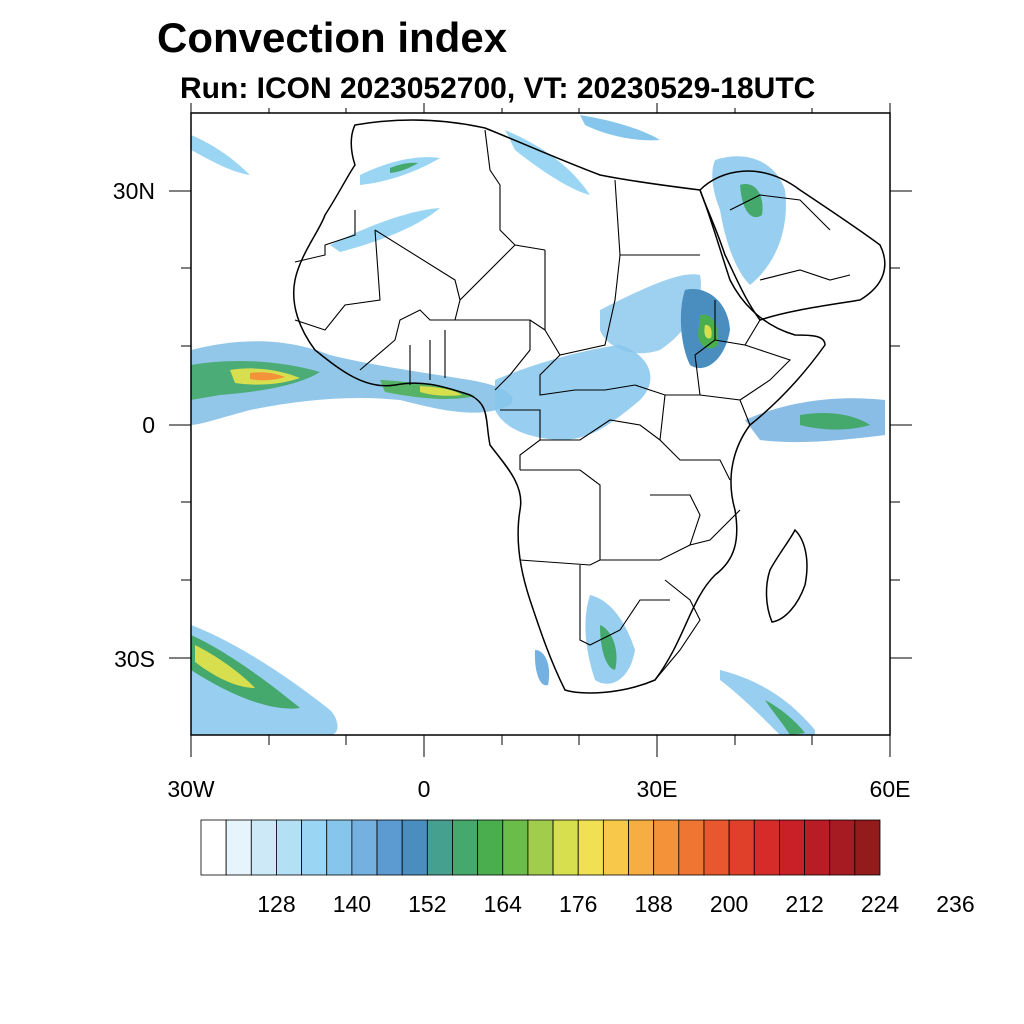 Image resolution: width=1024 pixels, height=1024 pixels. What do you see at coordinates (955, 904) in the screenshot?
I see `colorbar-label: 236` at bounding box center [955, 904].